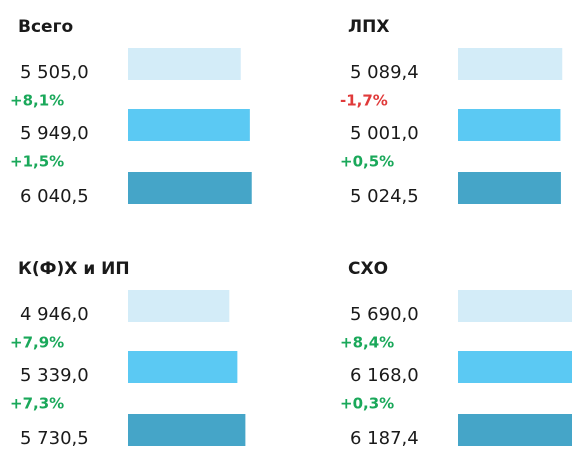  What do you see at coordinates (367, 343) in the screenshot?
I see `change-label: +8,4%` at bounding box center [367, 343].